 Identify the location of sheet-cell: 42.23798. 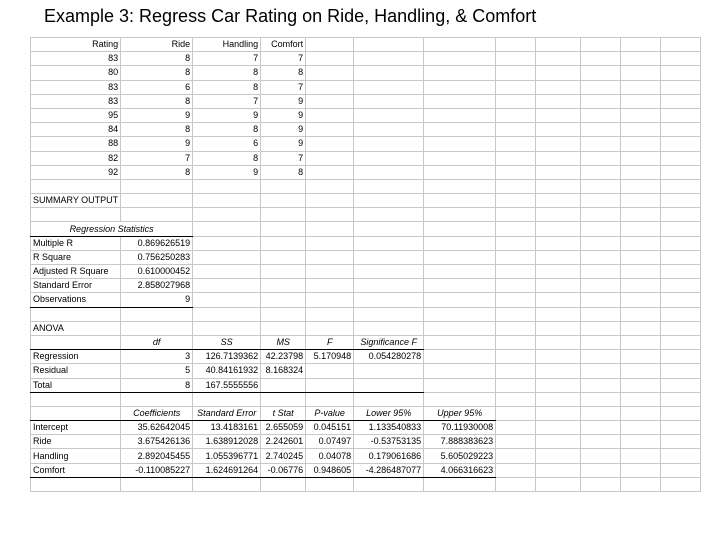
(283, 357).